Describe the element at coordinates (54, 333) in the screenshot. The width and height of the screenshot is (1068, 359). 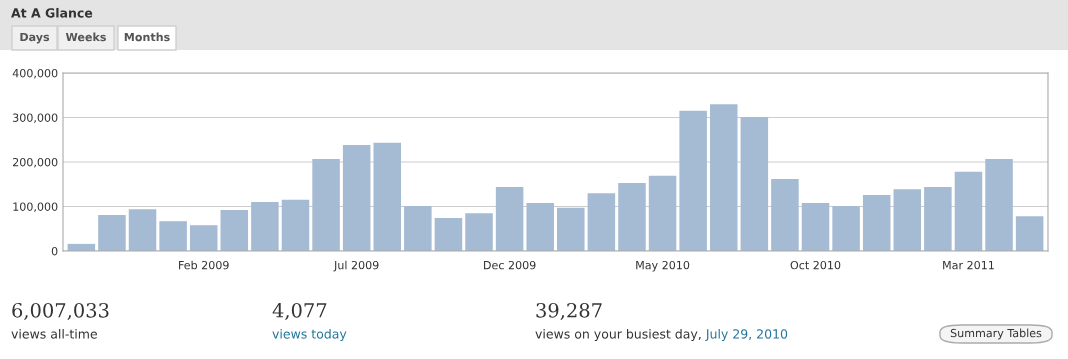
I see `text: views all-time` at that location.